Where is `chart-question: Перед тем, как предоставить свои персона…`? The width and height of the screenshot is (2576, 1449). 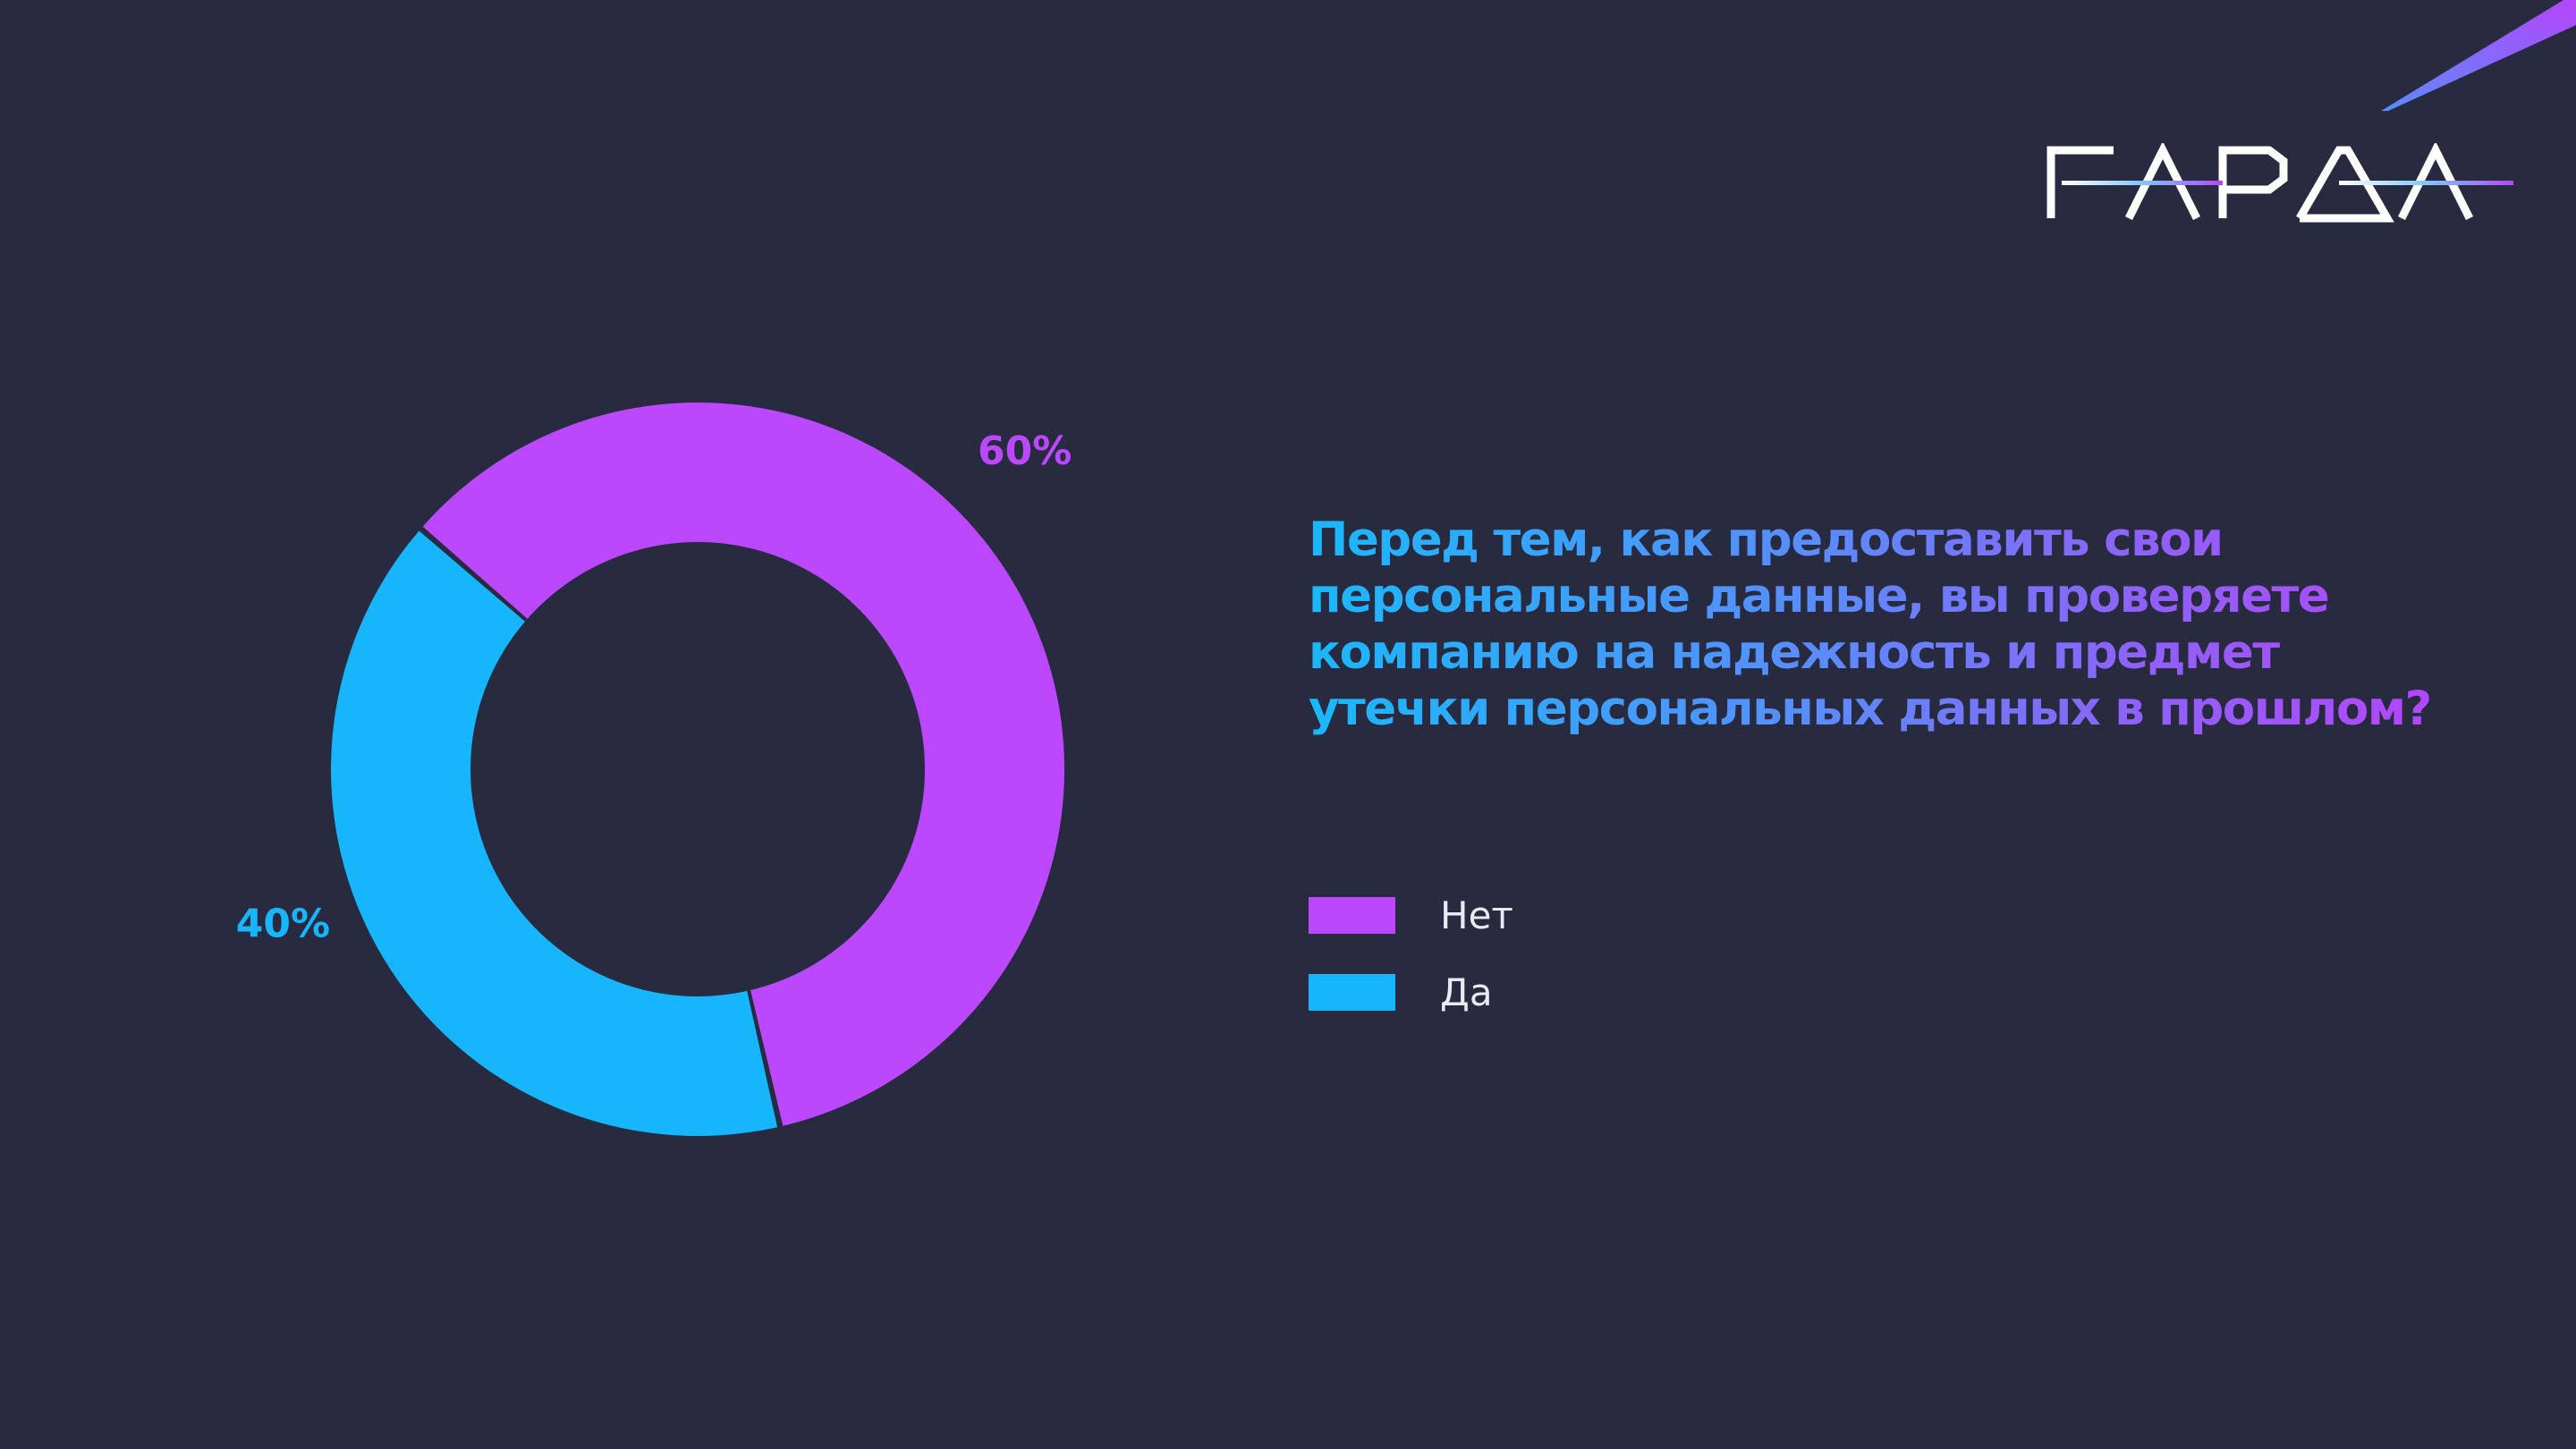 chart-question: Перед тем, как предоставить свои персона… is located at coordinates (1872, 624).